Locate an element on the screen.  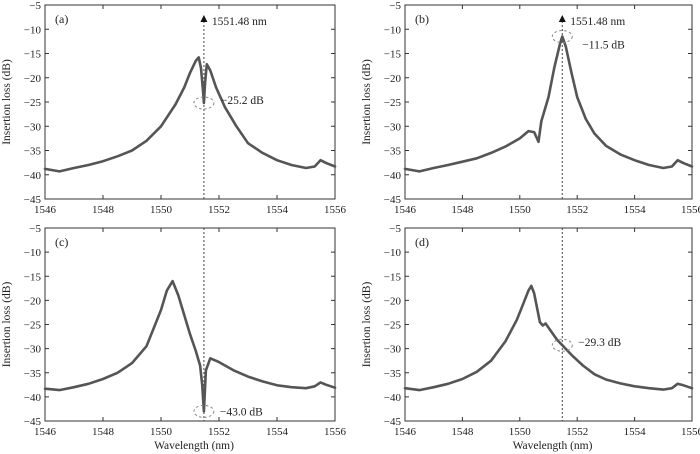
value-annotation: −29.3 dB is located at coordinates (599, 343).